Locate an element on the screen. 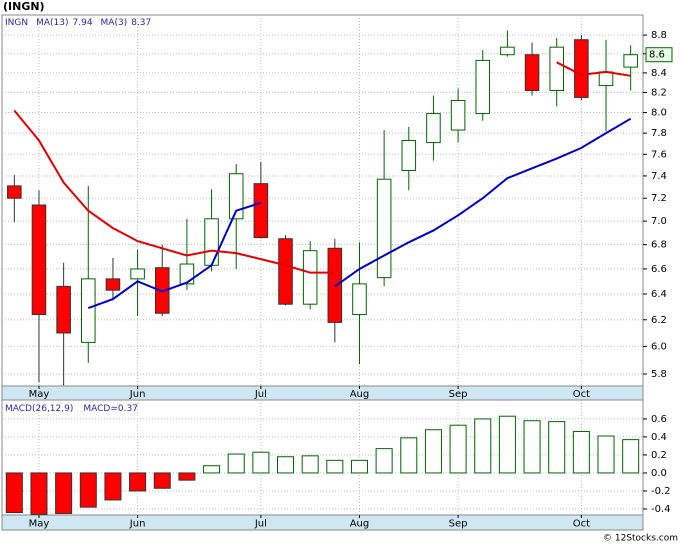  y-tick-label: -0.4 is located at coordinates (661, 509).